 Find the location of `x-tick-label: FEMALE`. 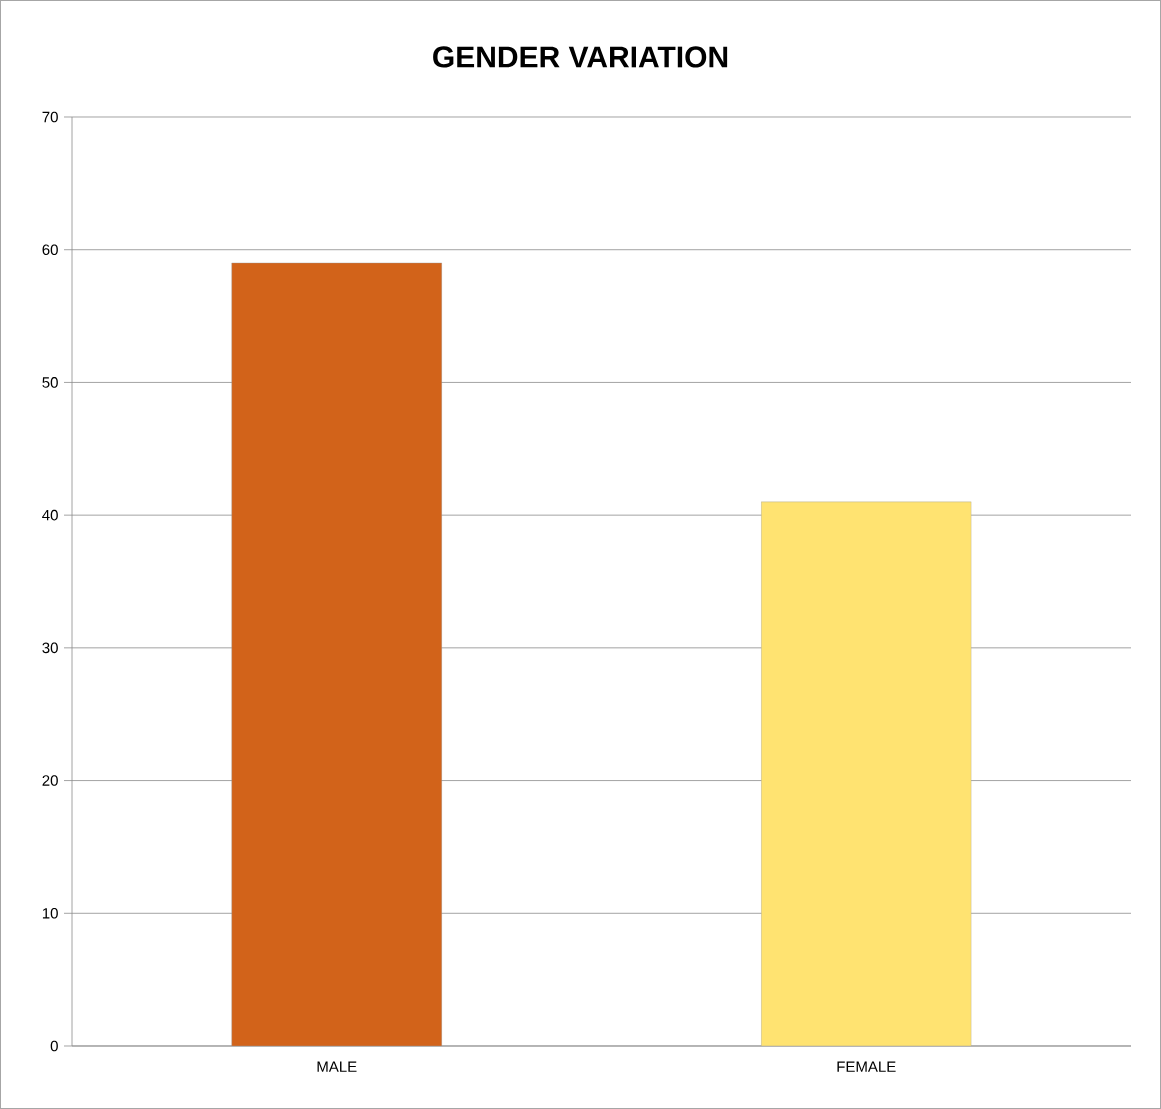

x-tick-label: FEMALE is located at coordinates (866, 1066).